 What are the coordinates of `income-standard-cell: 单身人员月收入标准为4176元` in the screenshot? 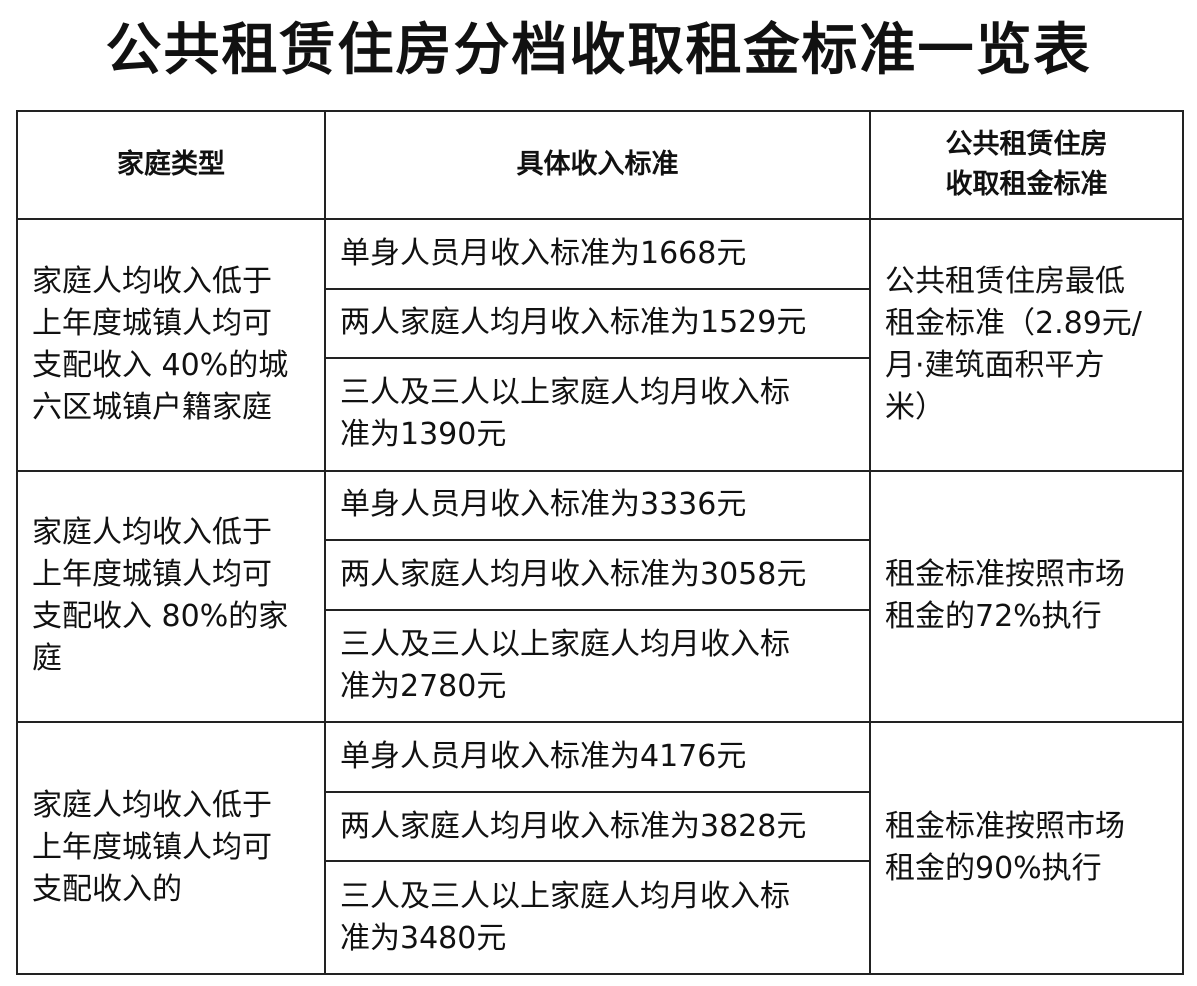 It's located at (597, 757).